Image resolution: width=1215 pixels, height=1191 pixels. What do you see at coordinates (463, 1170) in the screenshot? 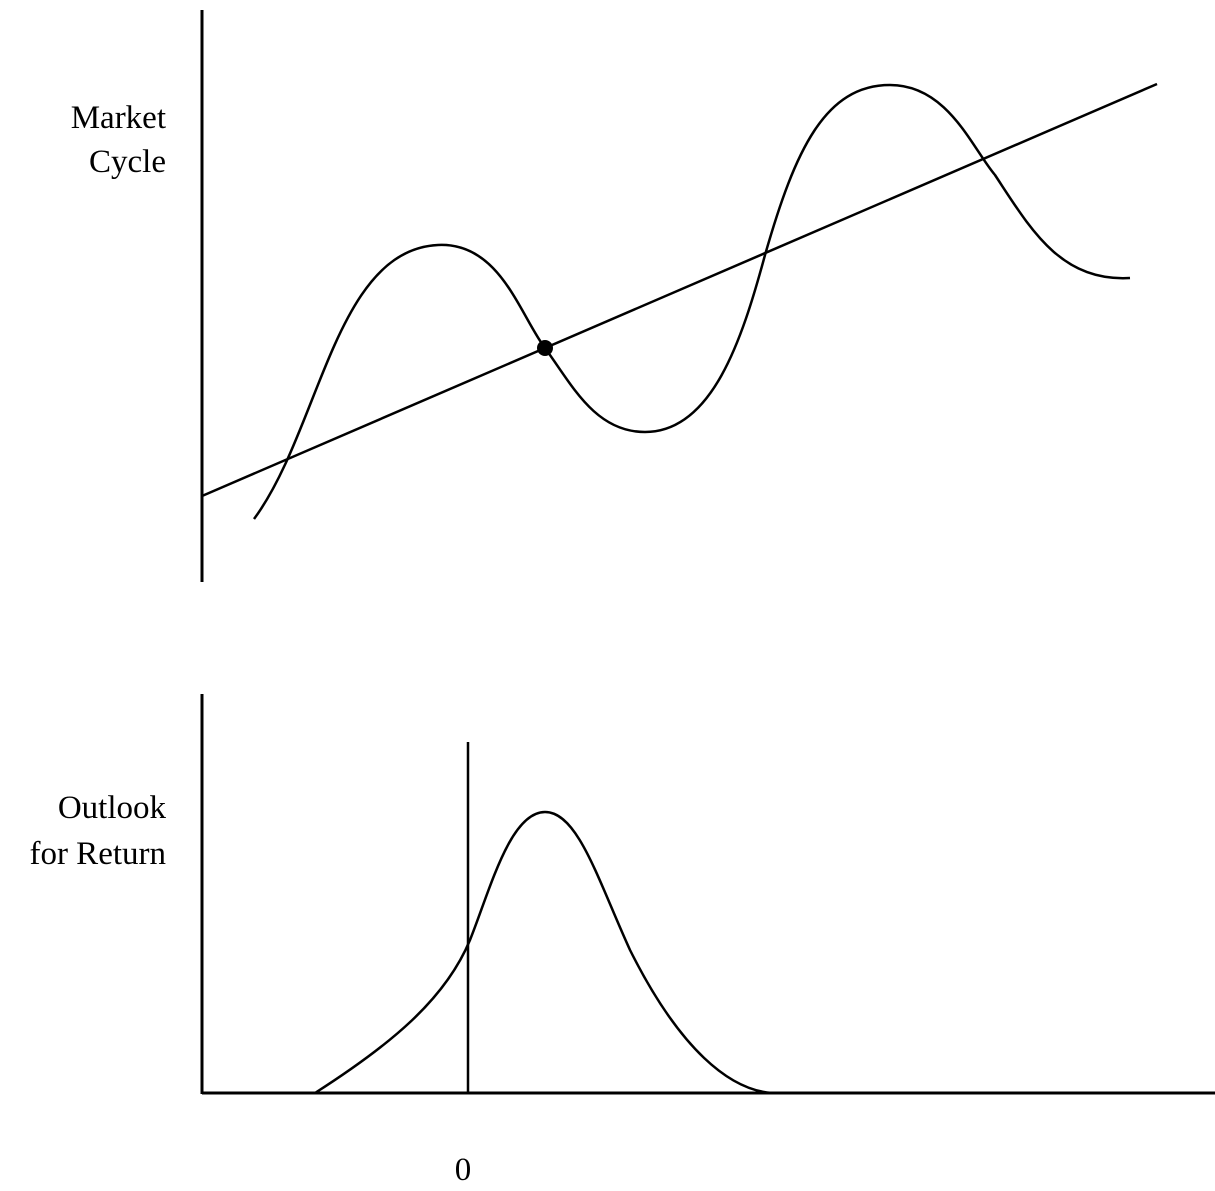
I see `x-tick-zero: 0` at bounding box center [463, 1170].